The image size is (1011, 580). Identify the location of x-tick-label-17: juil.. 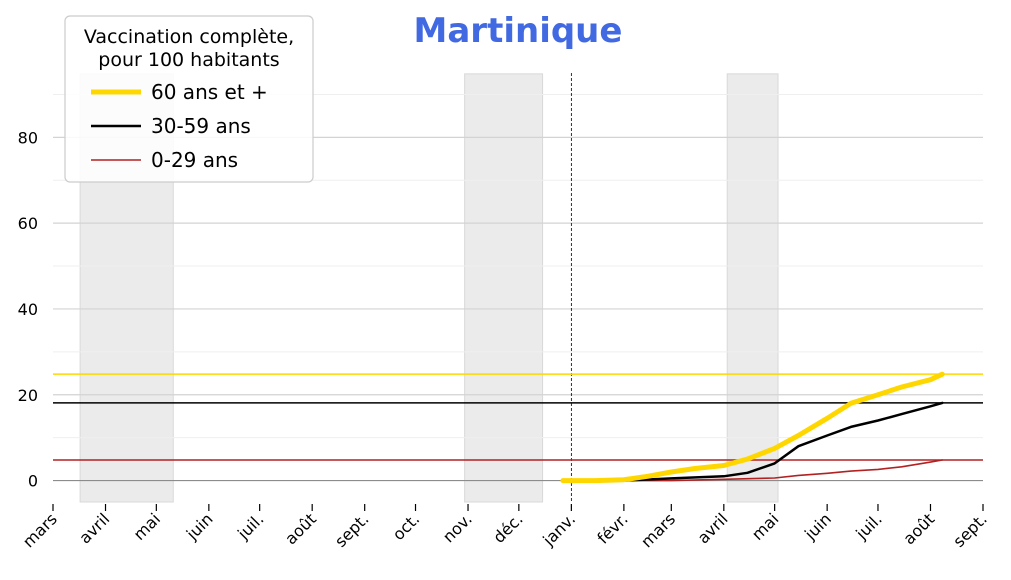
(868, 526).